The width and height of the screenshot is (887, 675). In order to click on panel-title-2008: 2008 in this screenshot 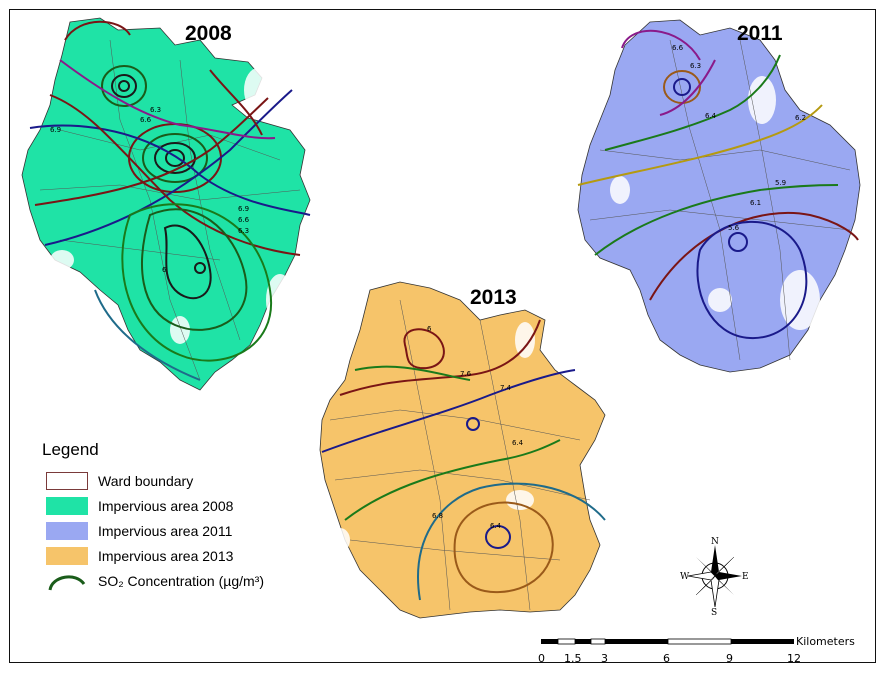, I will do `click(208, 33)`.